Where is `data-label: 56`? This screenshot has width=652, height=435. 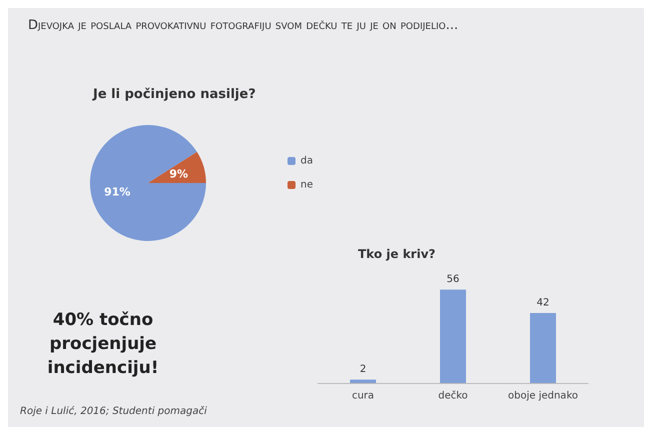
data-label: 56 is located at coordinates (453, 280).